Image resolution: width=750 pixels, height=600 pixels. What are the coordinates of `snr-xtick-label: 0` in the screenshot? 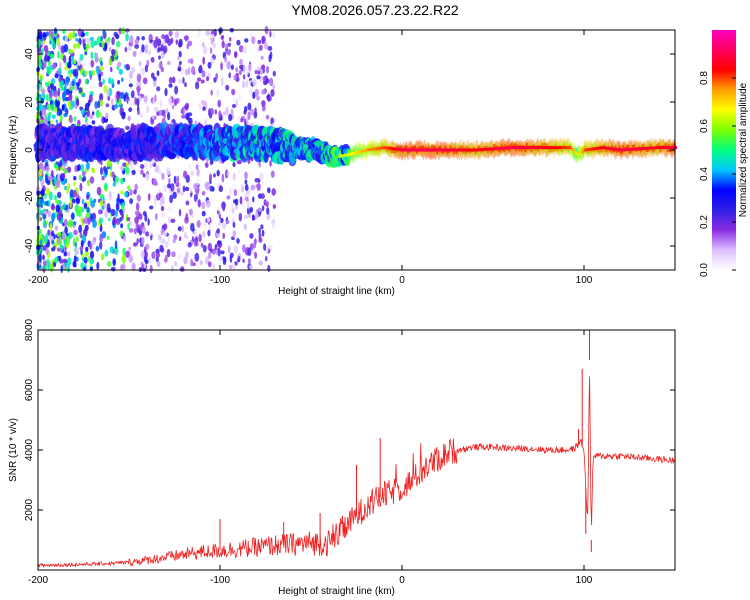 It's located at (402, 580).